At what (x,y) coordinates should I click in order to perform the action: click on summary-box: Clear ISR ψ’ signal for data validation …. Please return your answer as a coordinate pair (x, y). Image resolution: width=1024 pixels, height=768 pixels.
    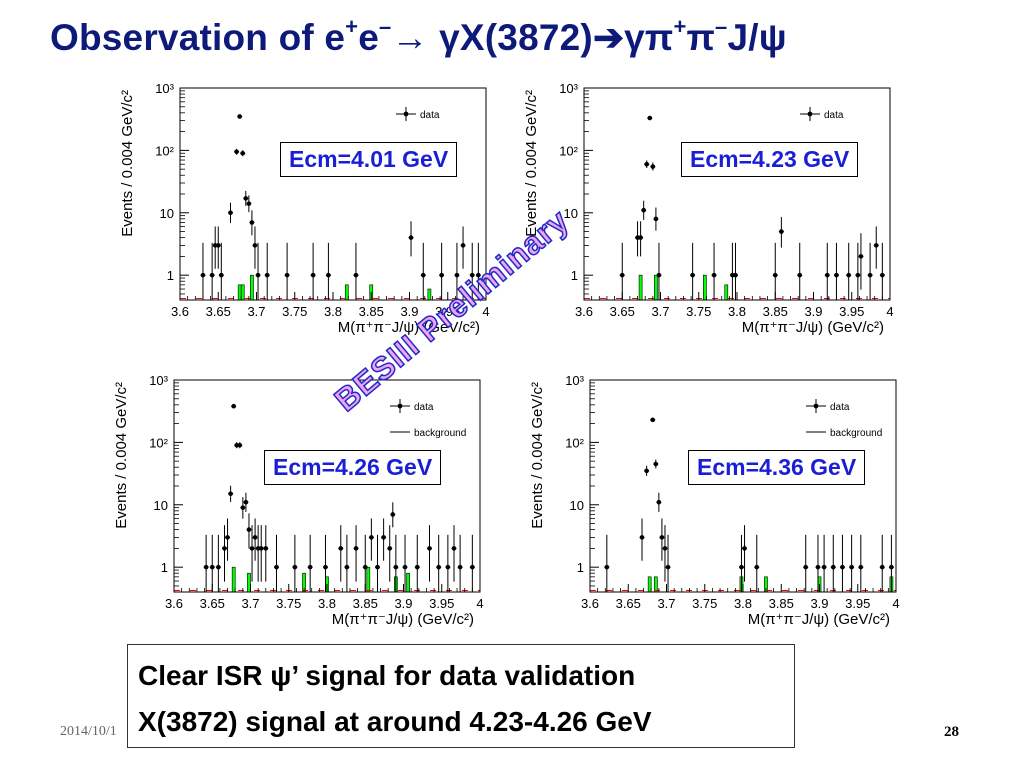
    Looking at the image, I should click on (461, 696).